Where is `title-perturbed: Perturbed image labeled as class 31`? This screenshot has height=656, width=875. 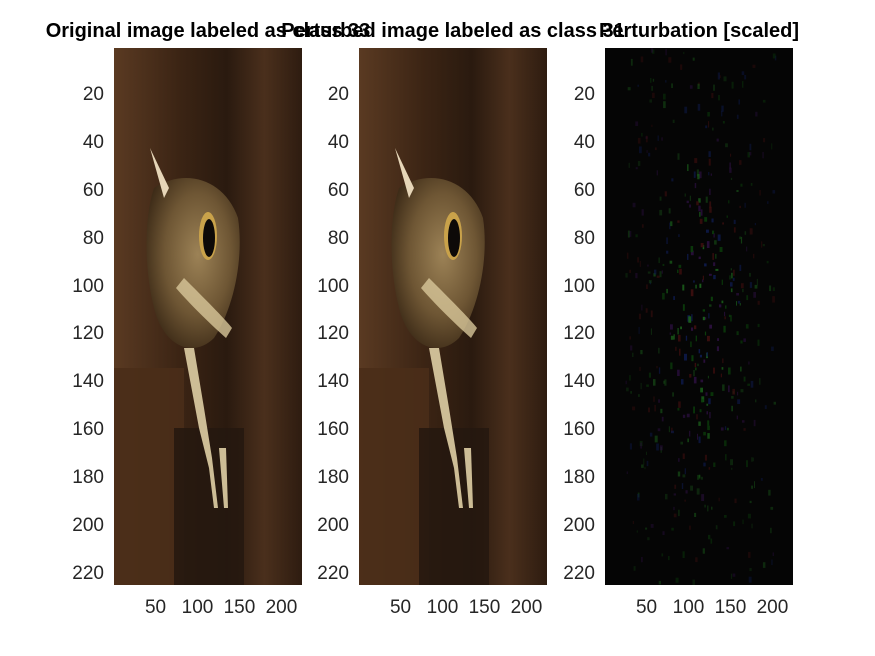 title-perturbed: Perturbed image labeled as class 31 is located at coordinates (453, 31).